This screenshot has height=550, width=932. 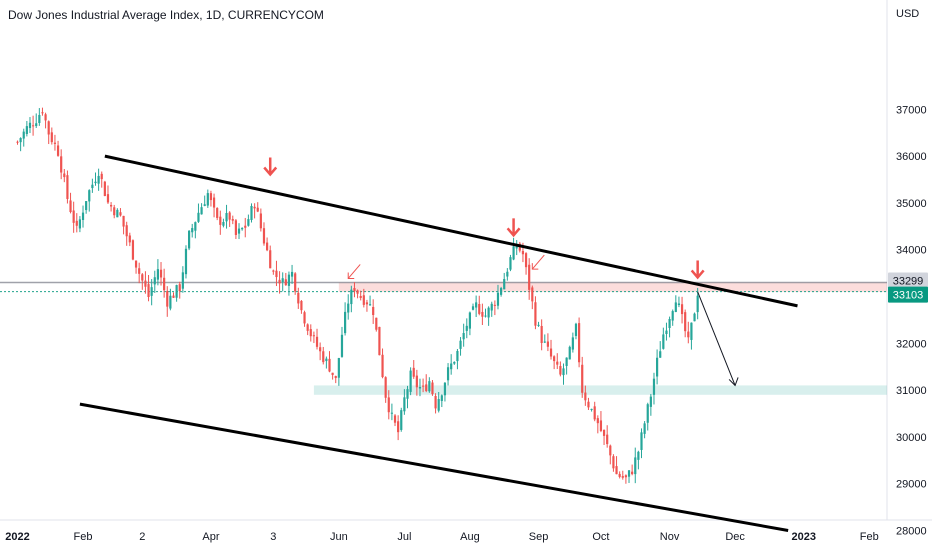 I want to click on time-axis: 2022 Feb 2 Apr 3 Jun Jul Aug Sep Oct Nov Dec 2023 Feb, so click(x=441, y=537).